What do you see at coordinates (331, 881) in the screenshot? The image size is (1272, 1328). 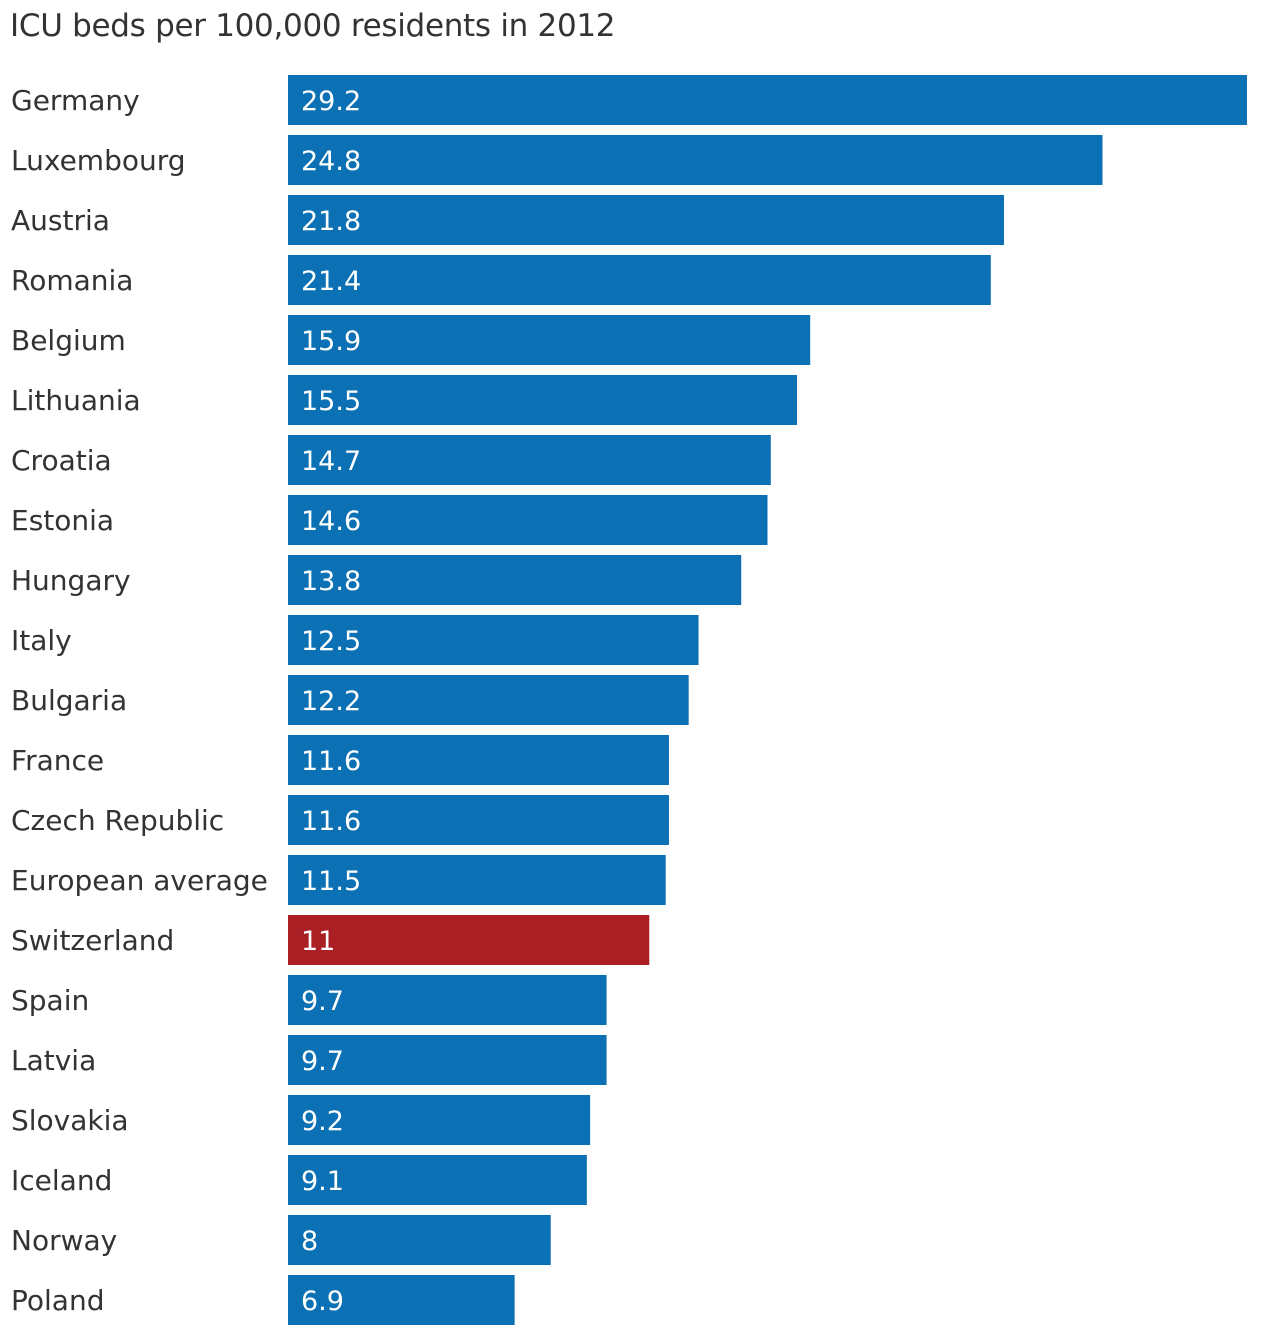 I see `value-label: 11.5` at bounding box center [331, 881].